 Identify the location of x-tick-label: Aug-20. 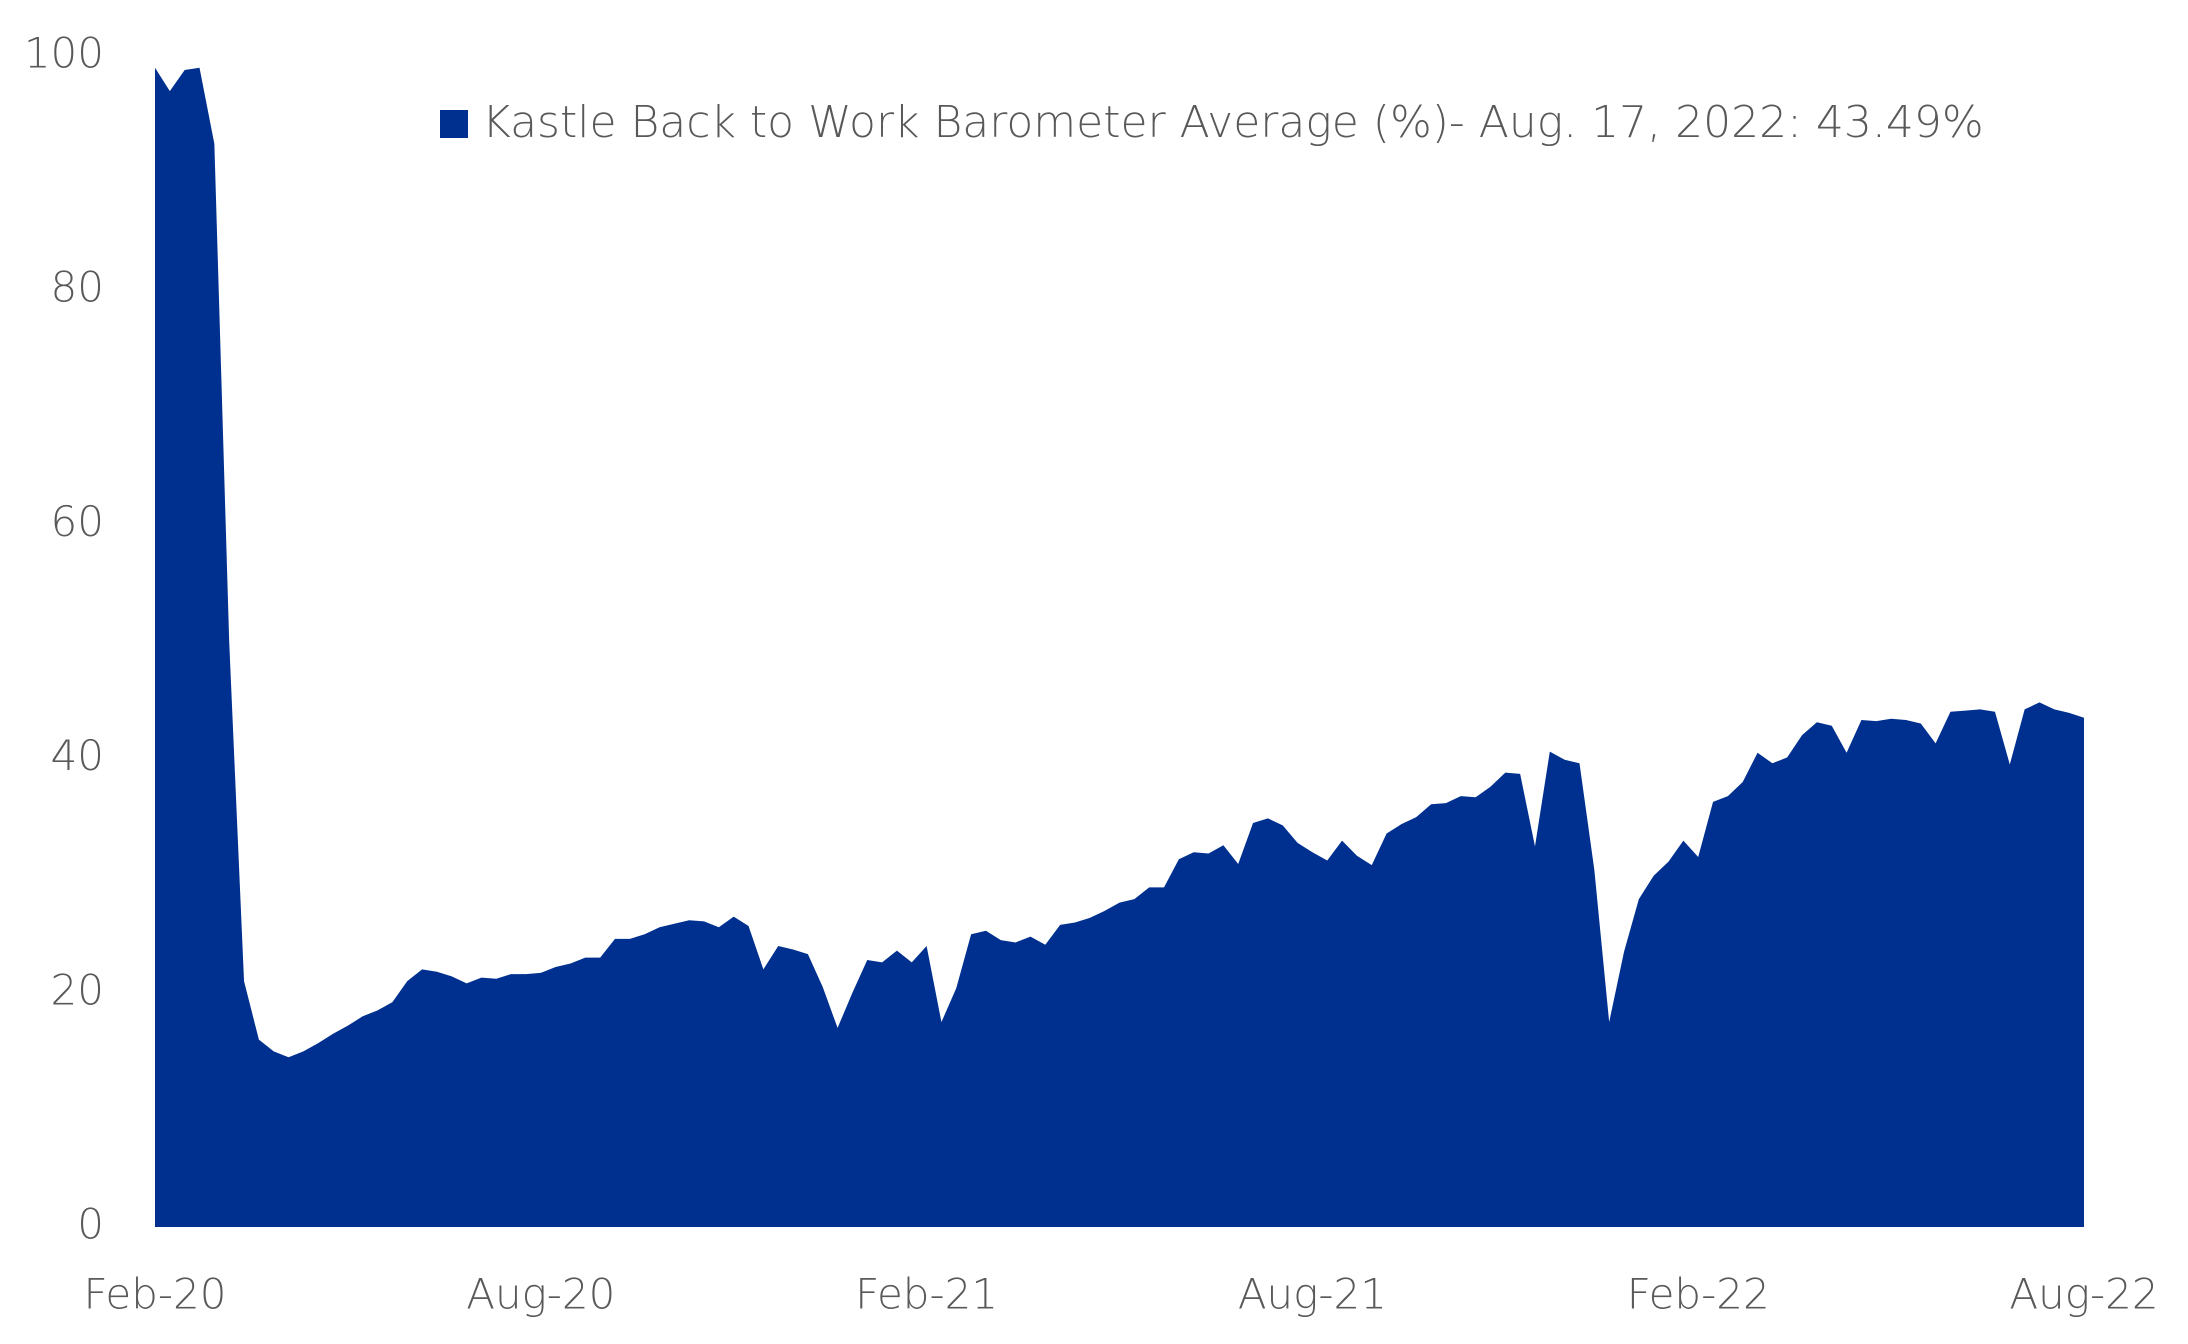
(540, 1294).